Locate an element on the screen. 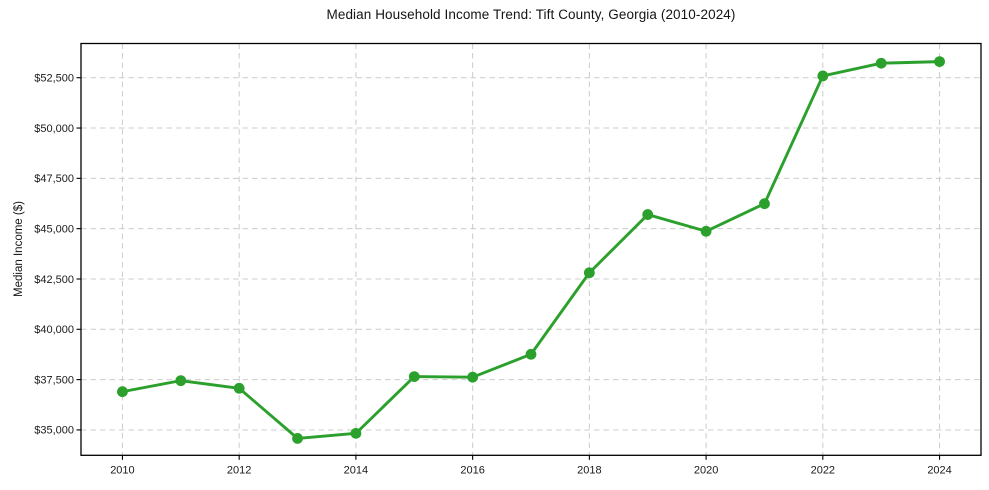 Image resolution: width=989 pixels, height=490 pixels. y-tick-label: $37,500 is located at coordinates (54, 380).